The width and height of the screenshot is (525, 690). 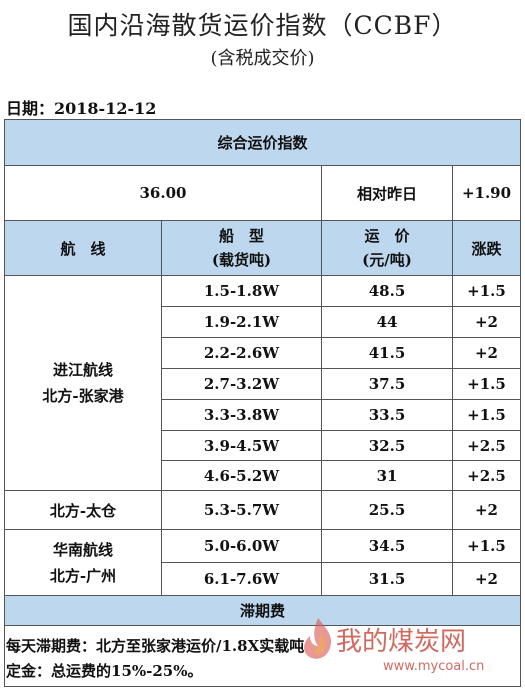 I want to click on price-cell: 31, so click(x=387, y=476).